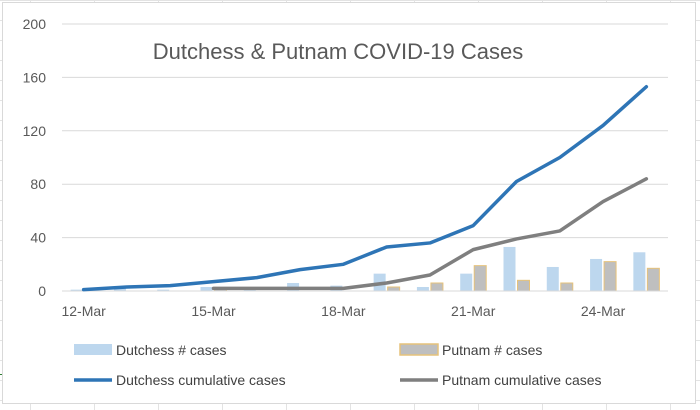  What do you see at coordinates (171, 350) in the screenshot?
I see `legend-label-dutchess-cases: Dutchess # cases` at bounding box center [171, 350].